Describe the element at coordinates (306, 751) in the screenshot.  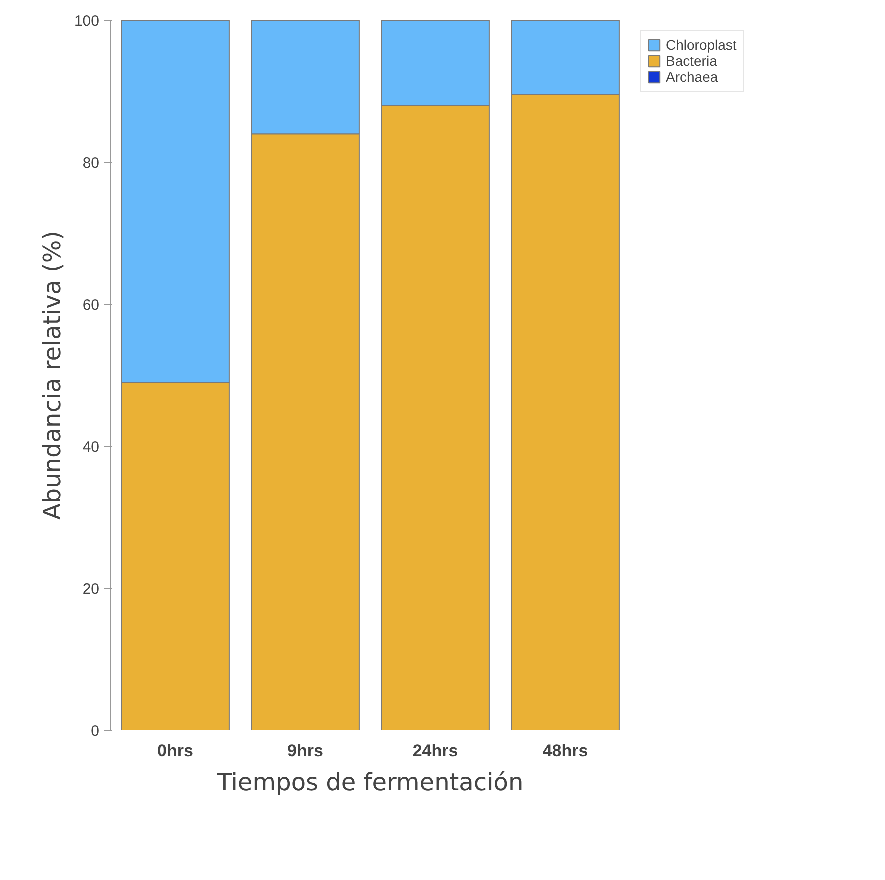
I see `x-tick-label: 9hrs` at that location.